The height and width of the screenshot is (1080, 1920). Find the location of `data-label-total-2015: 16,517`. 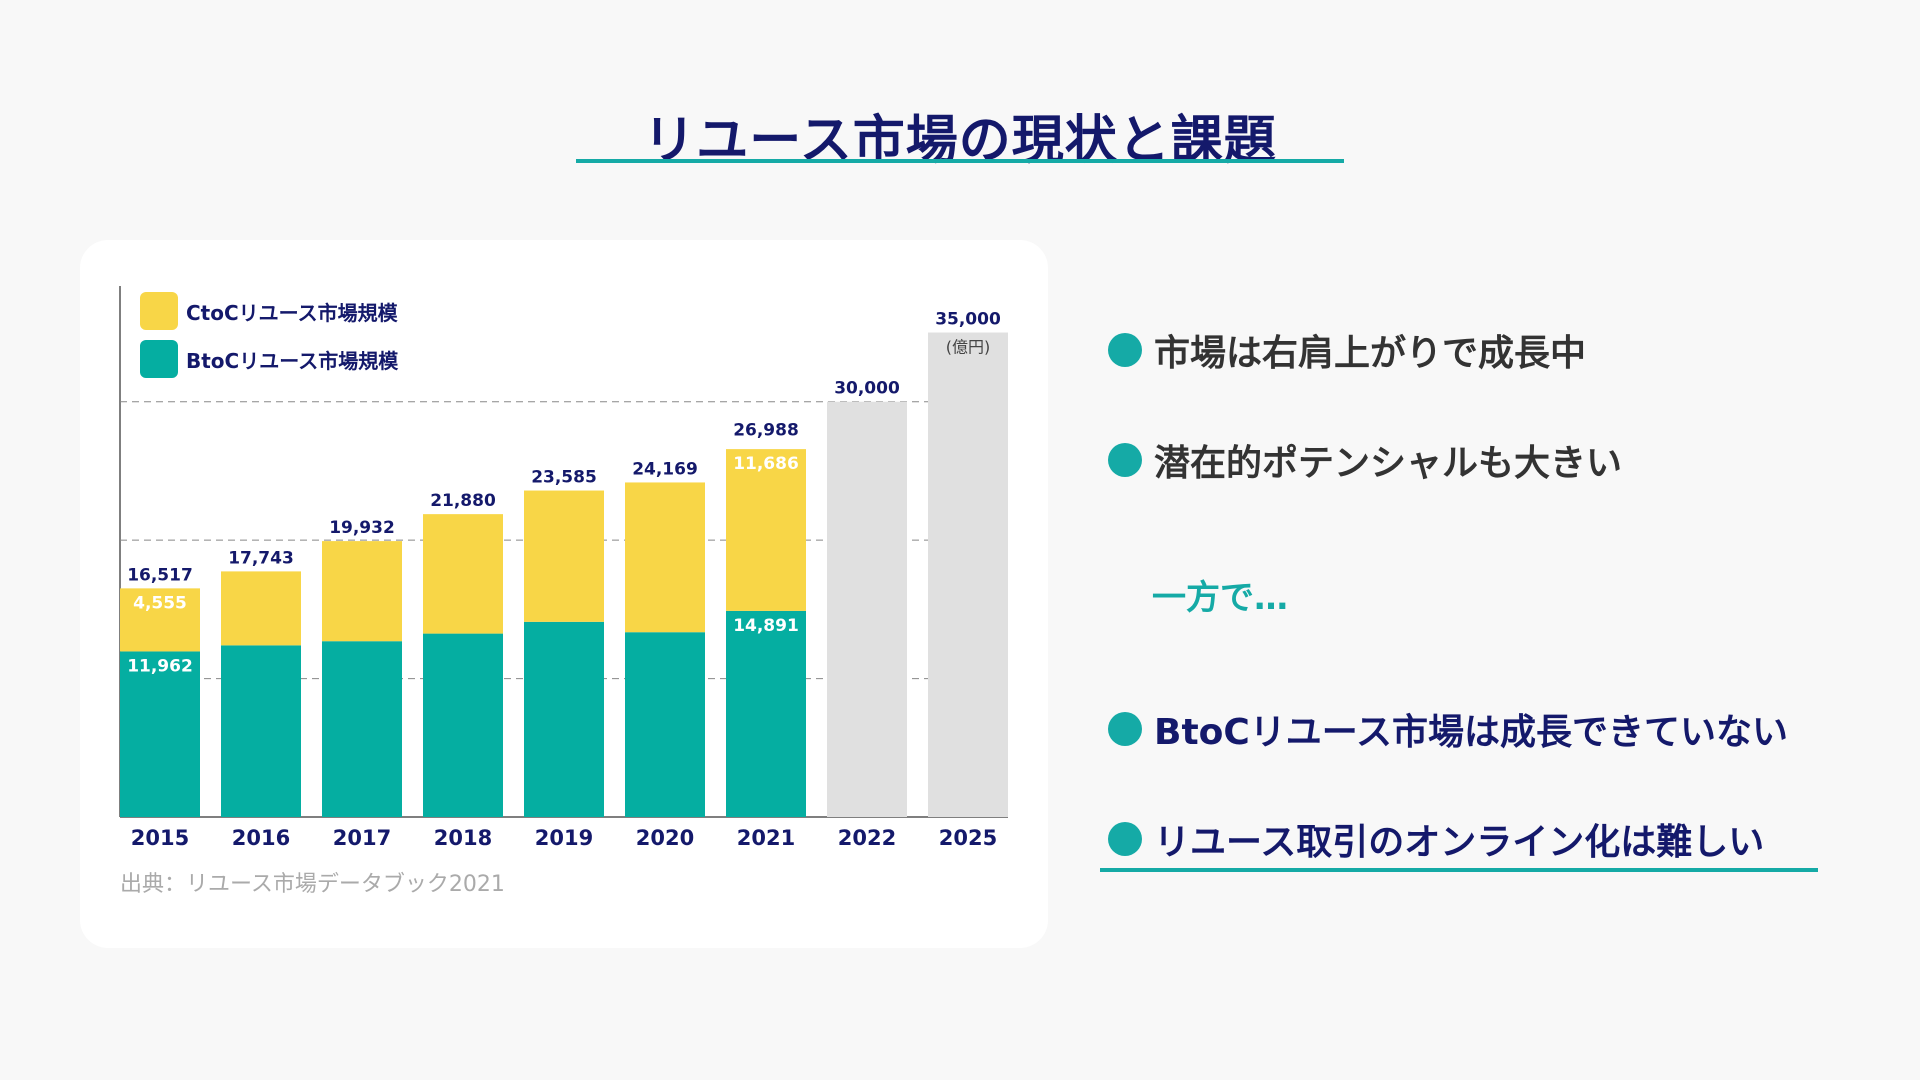

data-label-total-2015: 16,517 is located at coordinates (160, 575).